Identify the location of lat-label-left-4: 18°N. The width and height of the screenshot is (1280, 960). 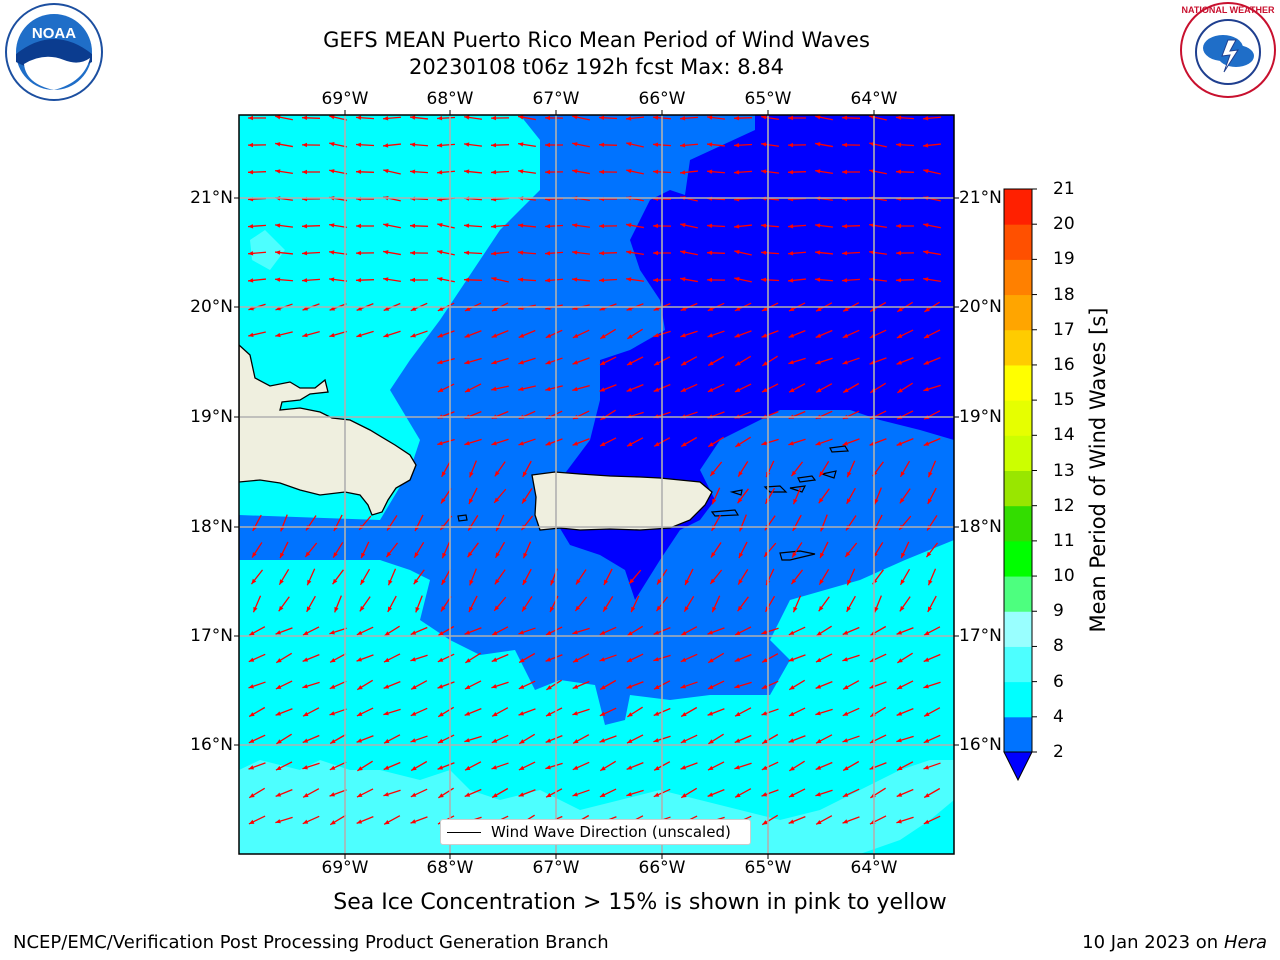
(211, 527).